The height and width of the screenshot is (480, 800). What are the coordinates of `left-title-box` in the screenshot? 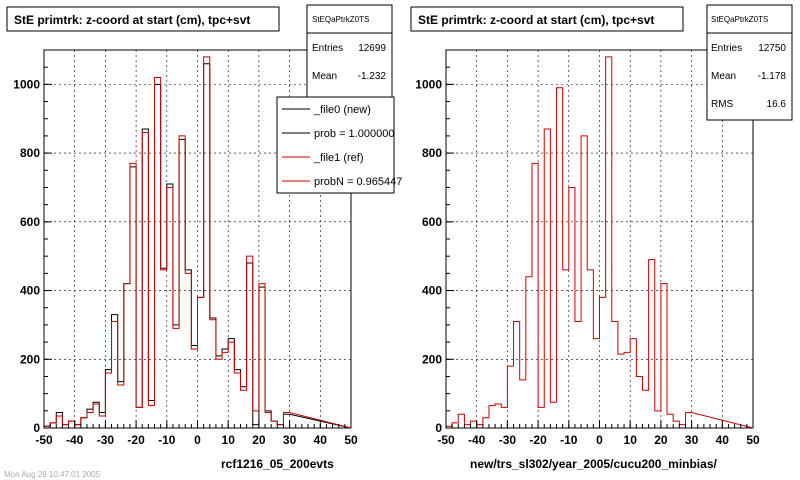 It's located at (143, 19).